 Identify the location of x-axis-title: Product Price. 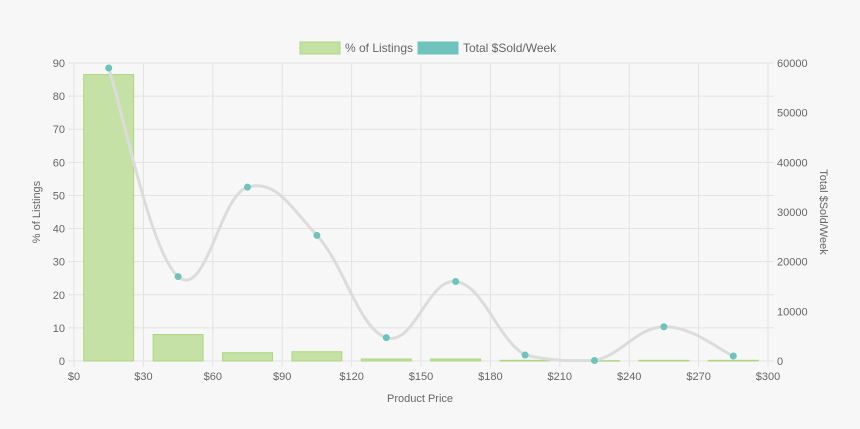
(420, 399).